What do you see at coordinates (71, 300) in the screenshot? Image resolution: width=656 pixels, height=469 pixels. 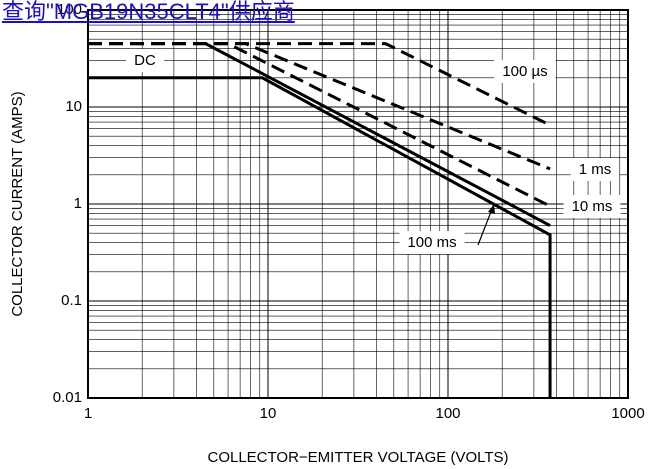 I see `y-tick-label: 0.1` at bounding box center [71, 300].